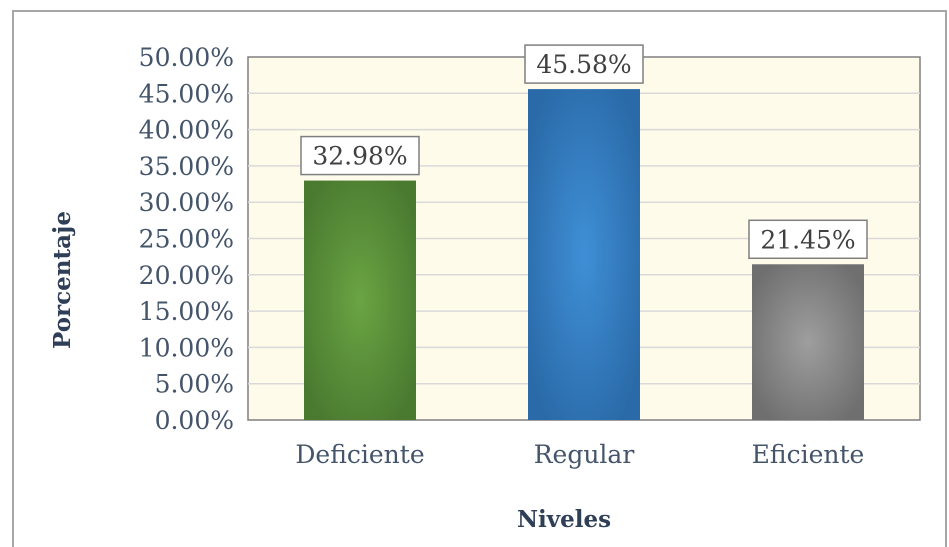 The width and height of the screenshot is (949, 547). Describe the element at coordinates (186, 202) in the screenshot. I see `y-tick-label: 30.00%` at that location.